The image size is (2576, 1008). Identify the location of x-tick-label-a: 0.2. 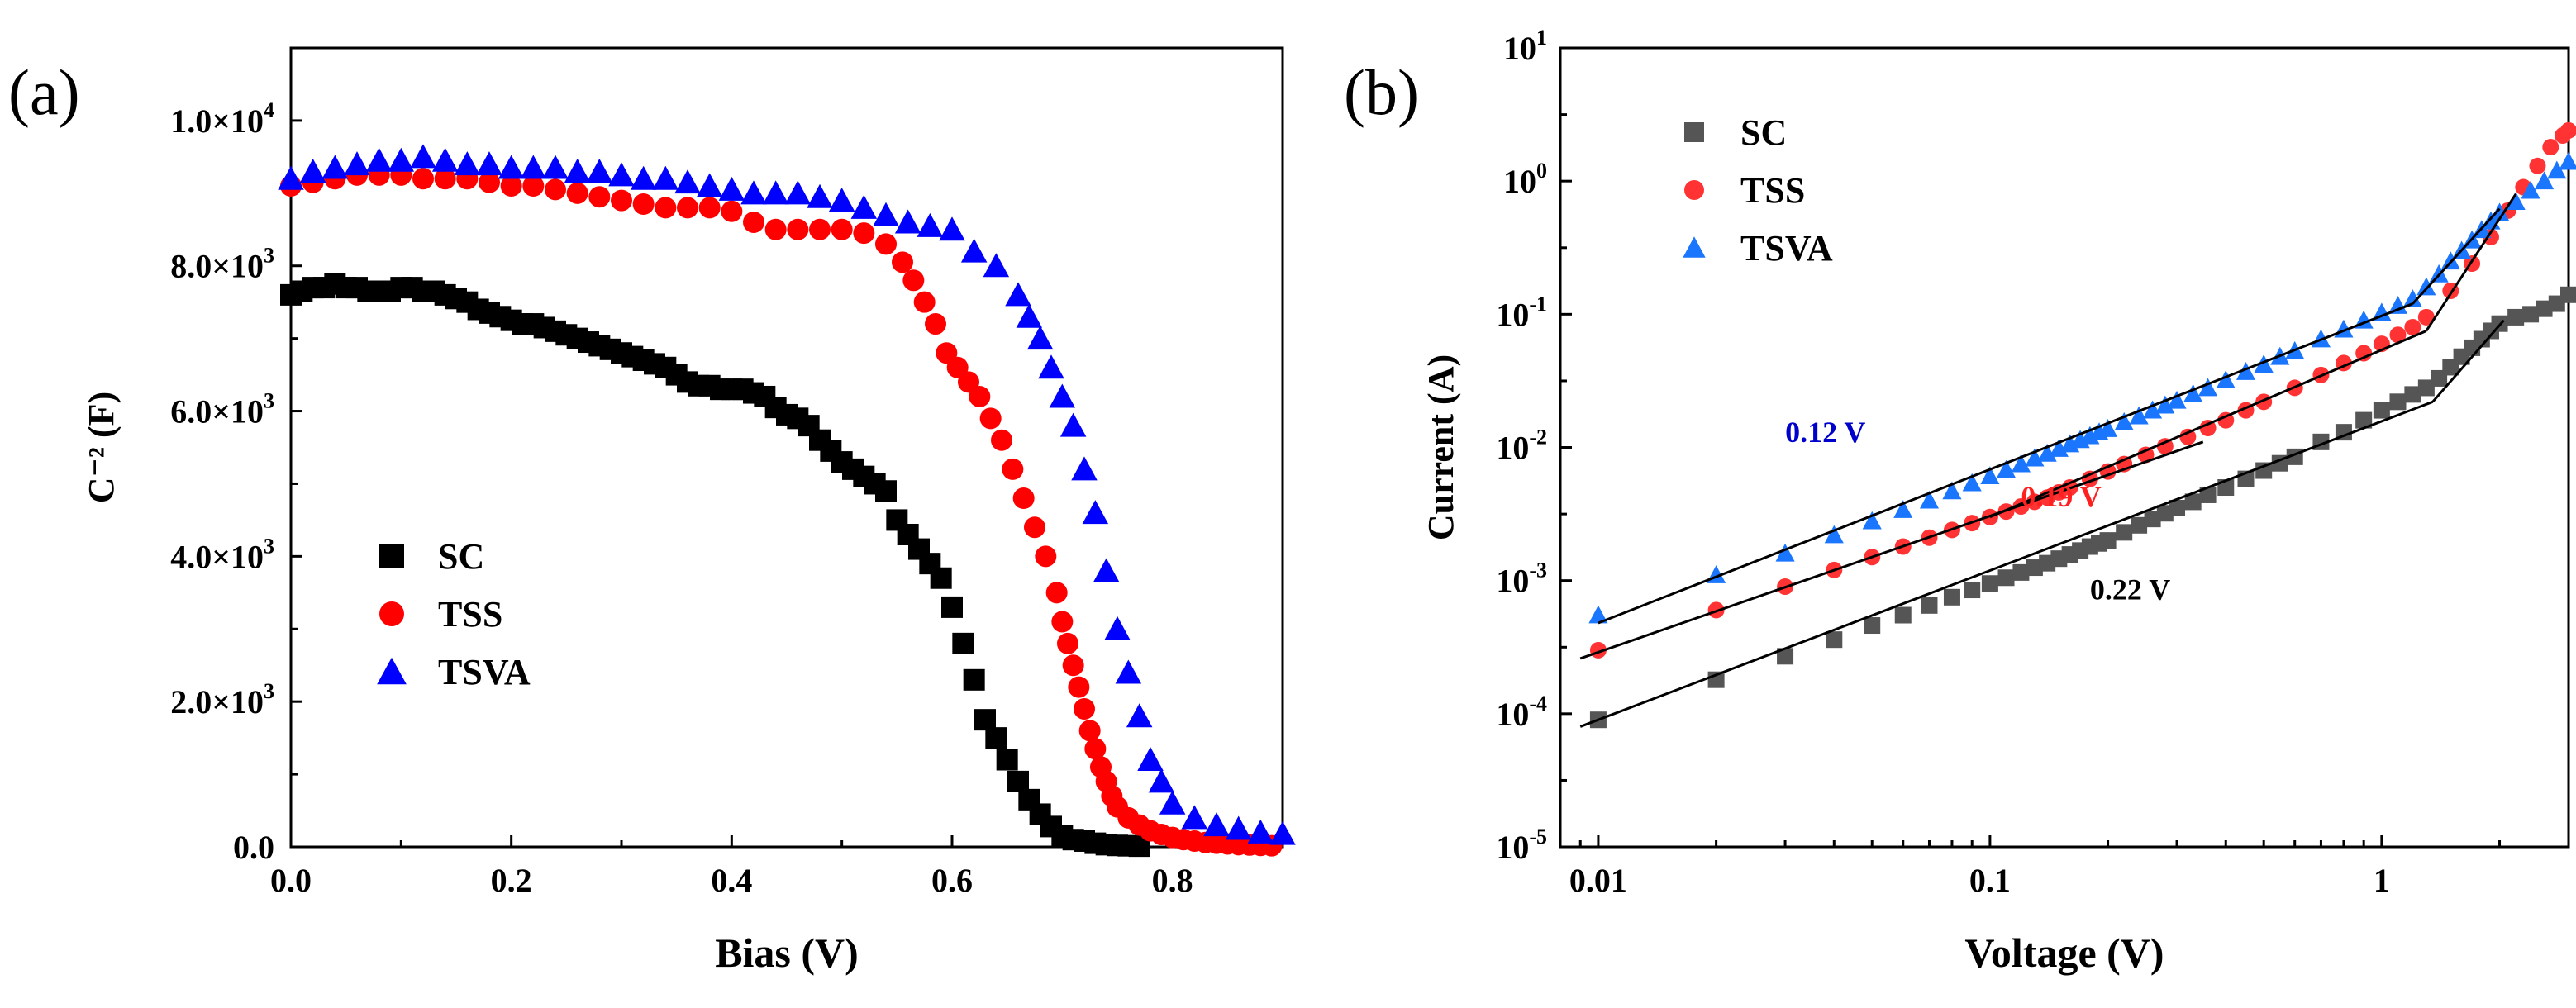
(511, 880).